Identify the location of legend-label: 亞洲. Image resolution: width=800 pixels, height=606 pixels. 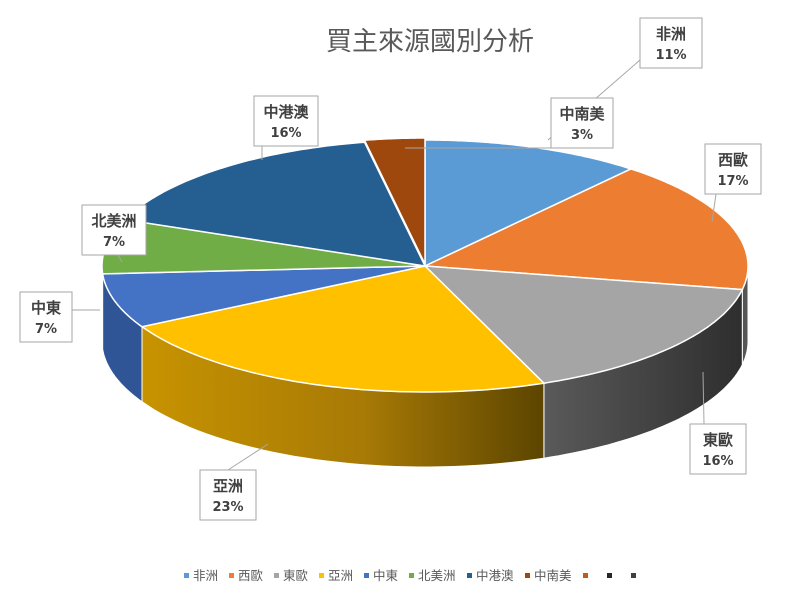
(340, 575).